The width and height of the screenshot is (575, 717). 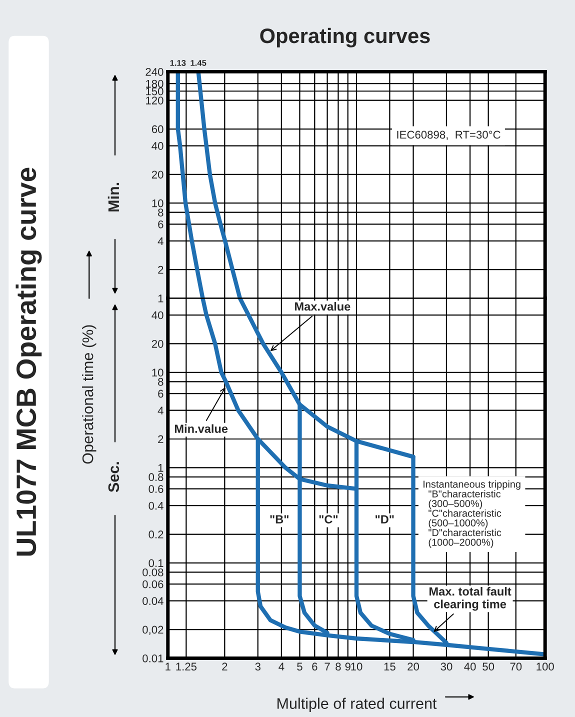 I want to click on text: Min., so click(x=113, y=197).